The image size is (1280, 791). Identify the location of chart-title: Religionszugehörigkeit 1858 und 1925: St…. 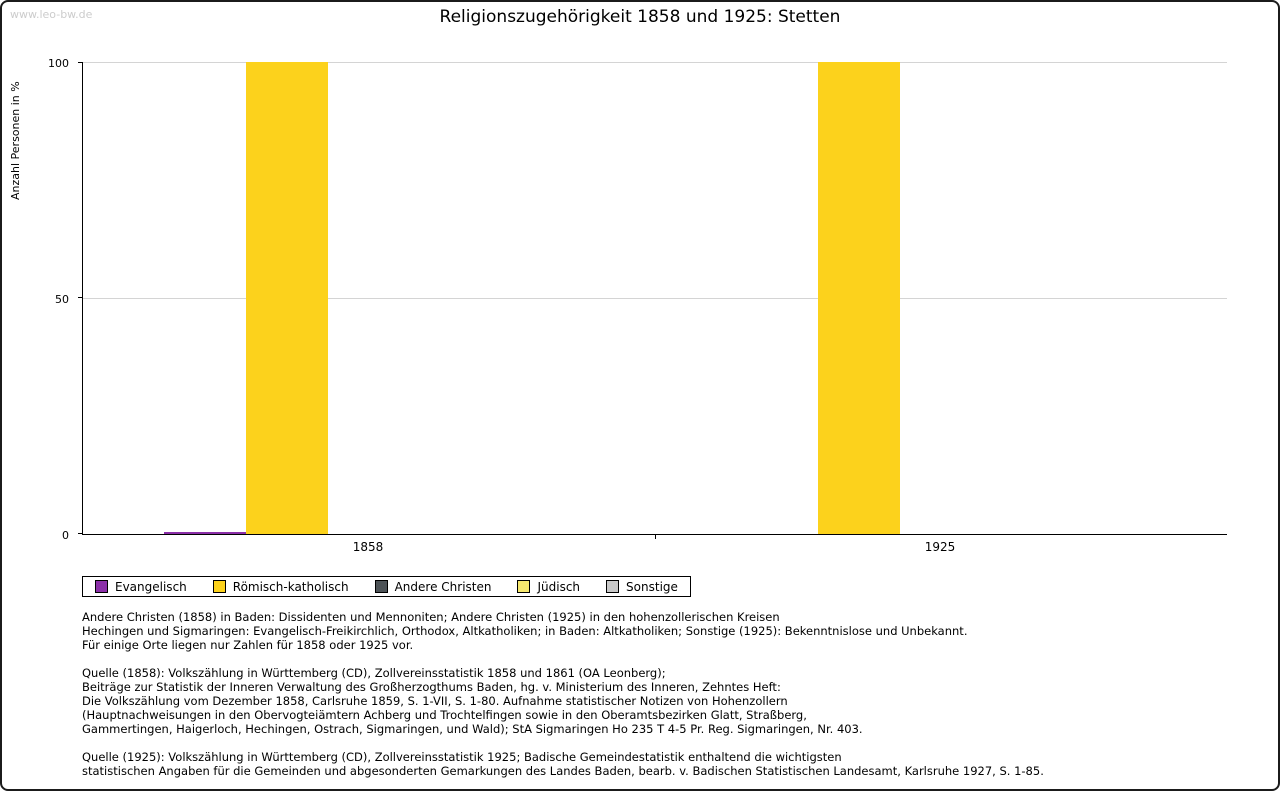
(640, 17).